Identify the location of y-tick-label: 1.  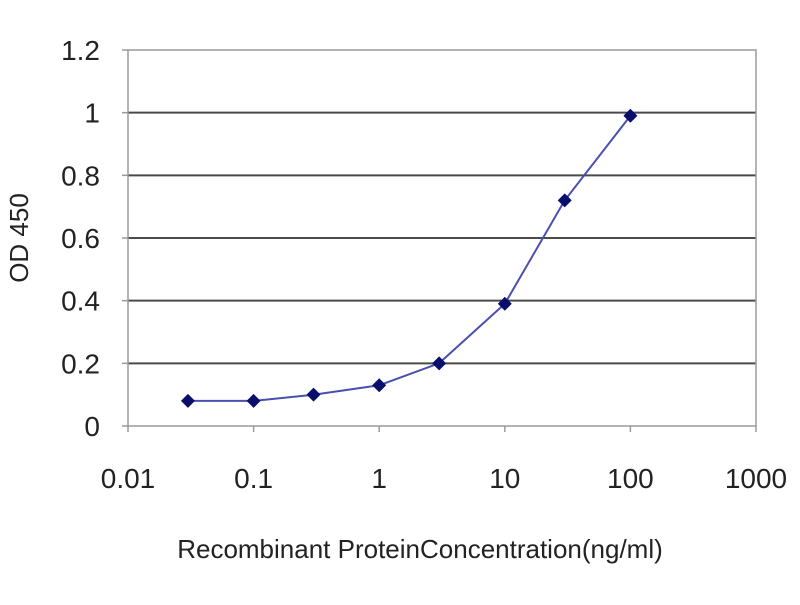
(92, 113).